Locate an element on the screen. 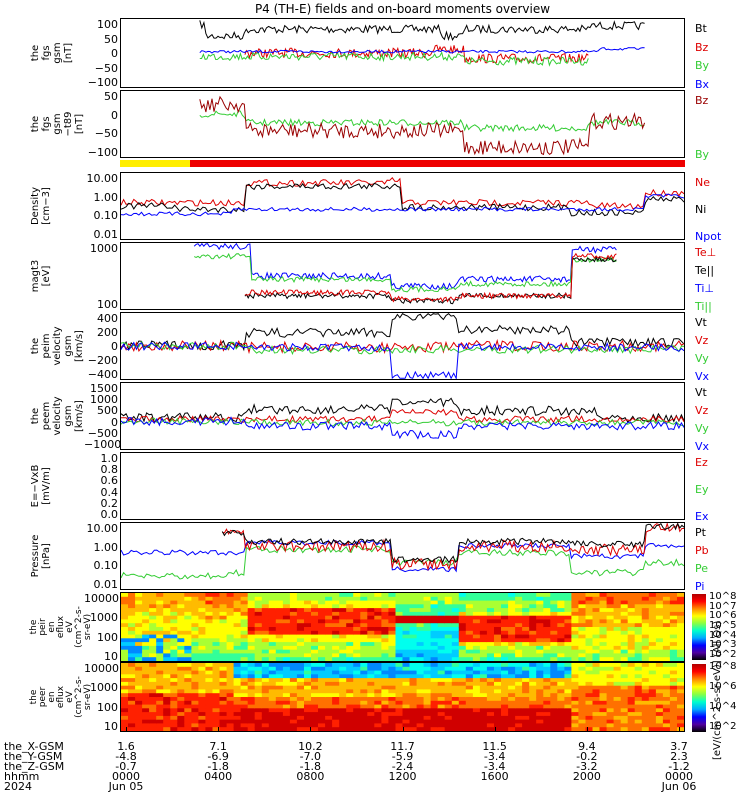 The image size is (750, 800). x-tick-label: 3.7 is located at coordinates (679, 746).